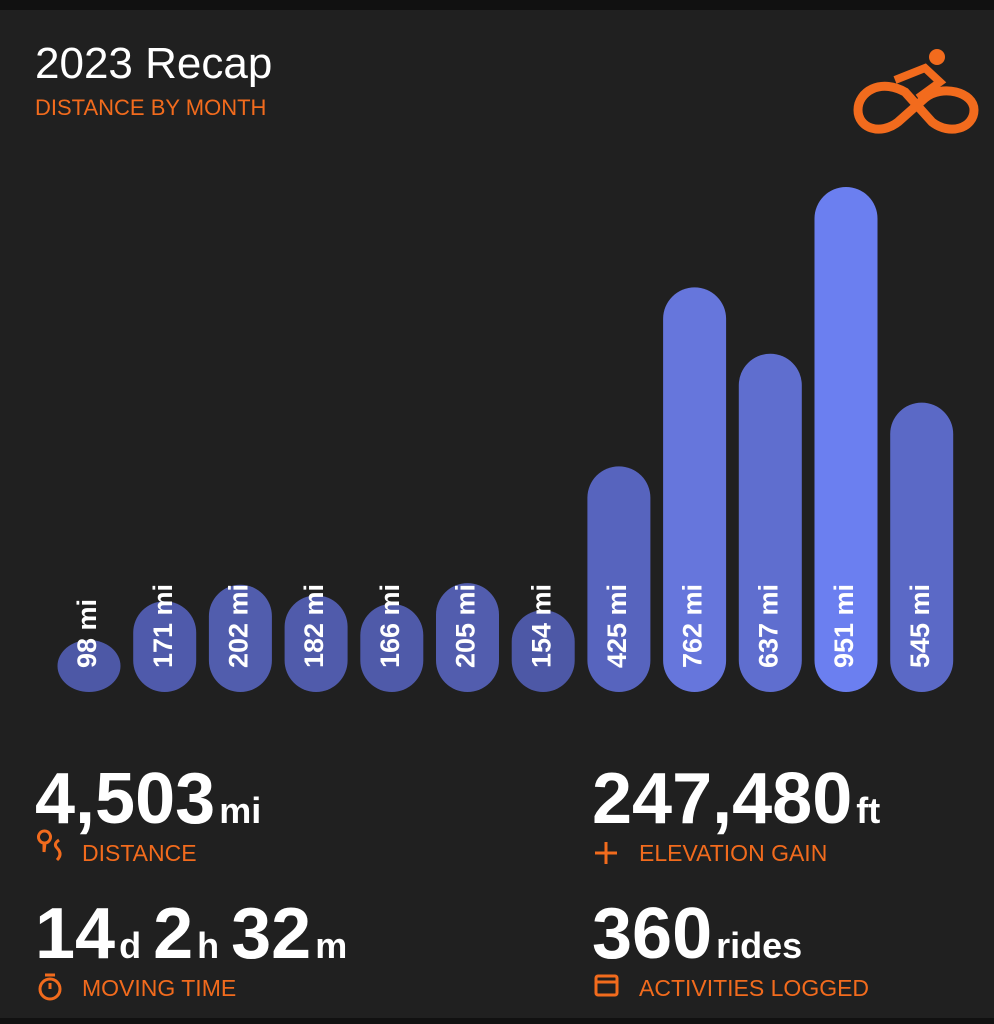 The height and width of the screenshot is (1024, 994). Describe the element at coordinates (87, 633) in the screenshot. I see `bar-value-label: 98 mi` at that location.